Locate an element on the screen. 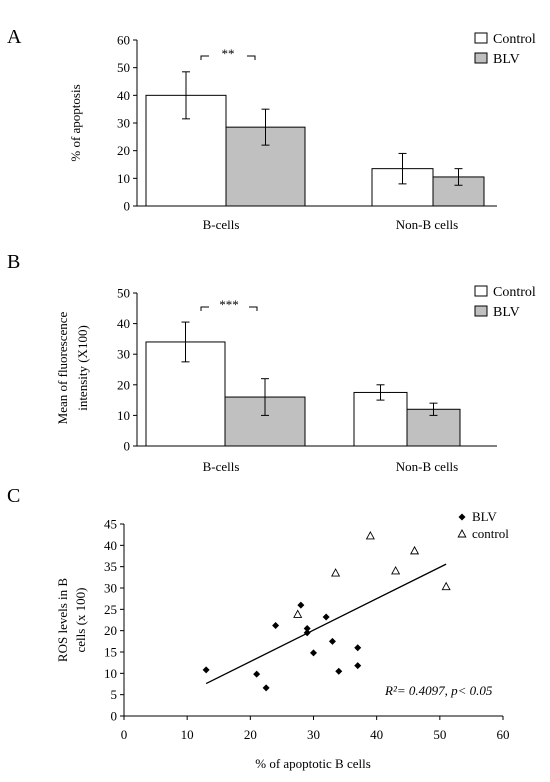 This screenshot has width=550, height=782. y-axis-label-line1: ROS levels in B is located at coordinates (62, 620).